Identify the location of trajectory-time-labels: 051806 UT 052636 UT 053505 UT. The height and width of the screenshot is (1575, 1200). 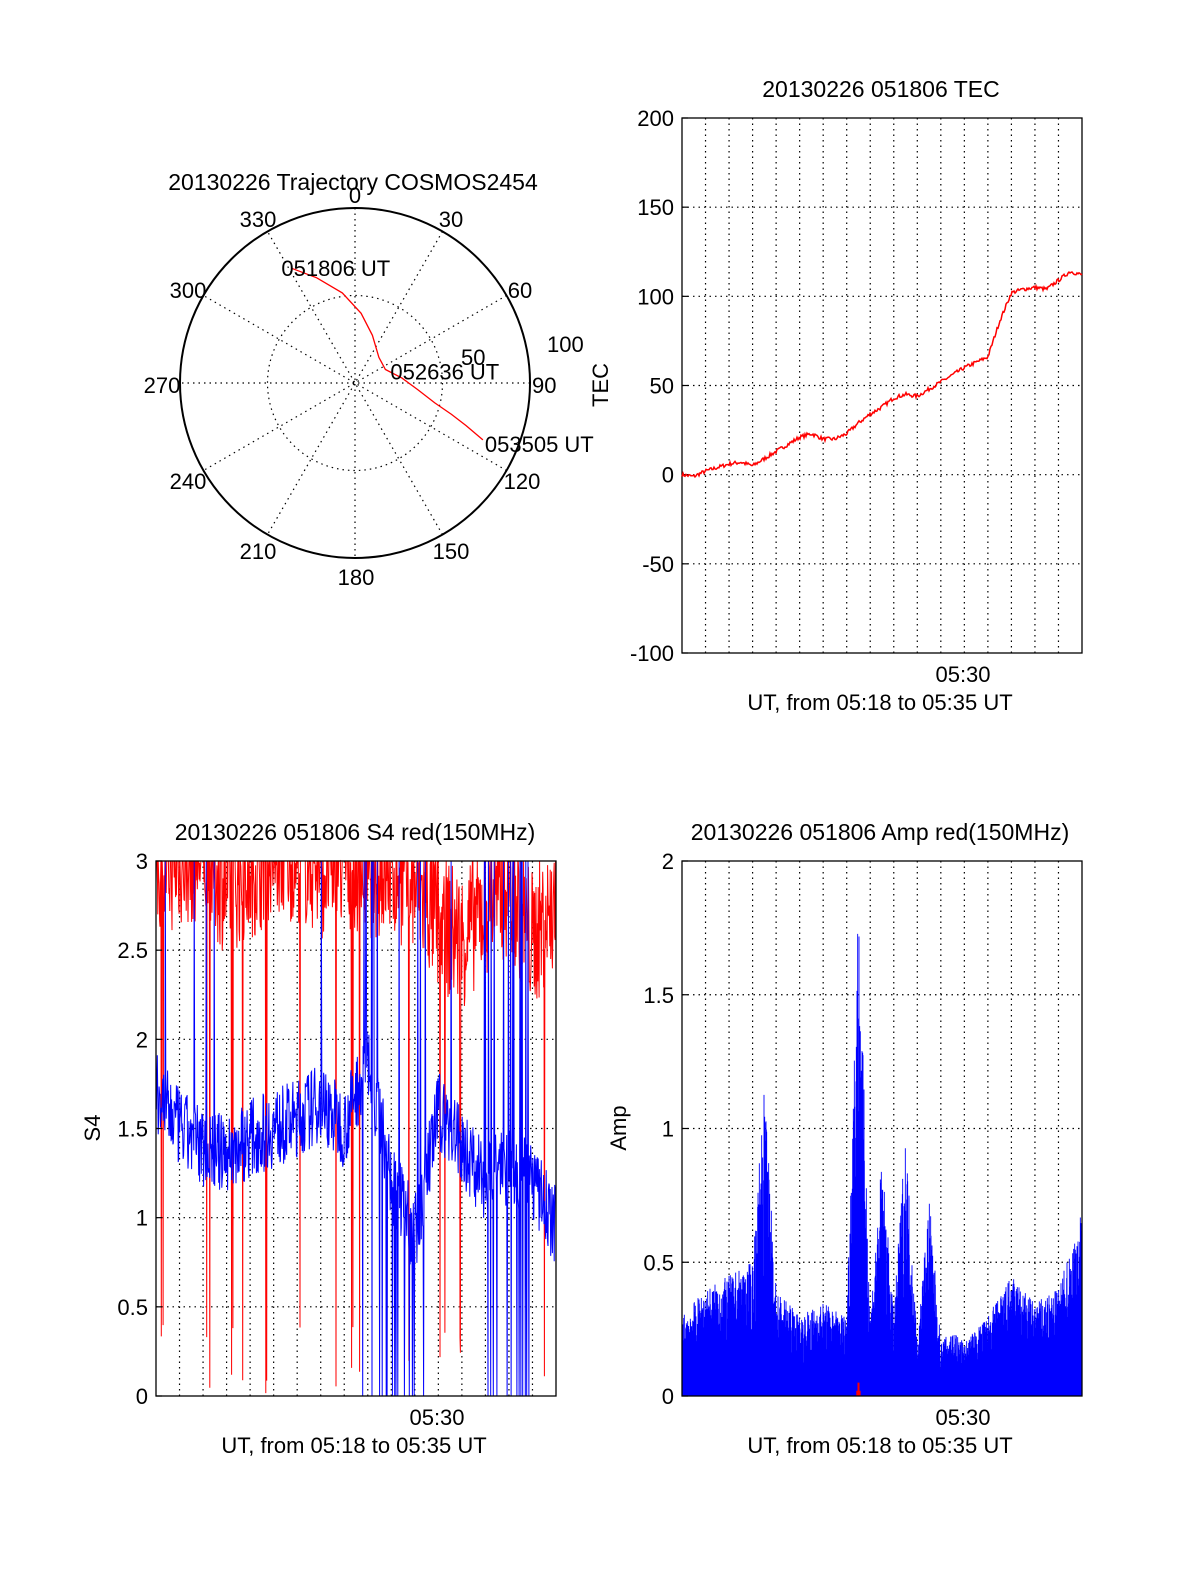
(437, 356).